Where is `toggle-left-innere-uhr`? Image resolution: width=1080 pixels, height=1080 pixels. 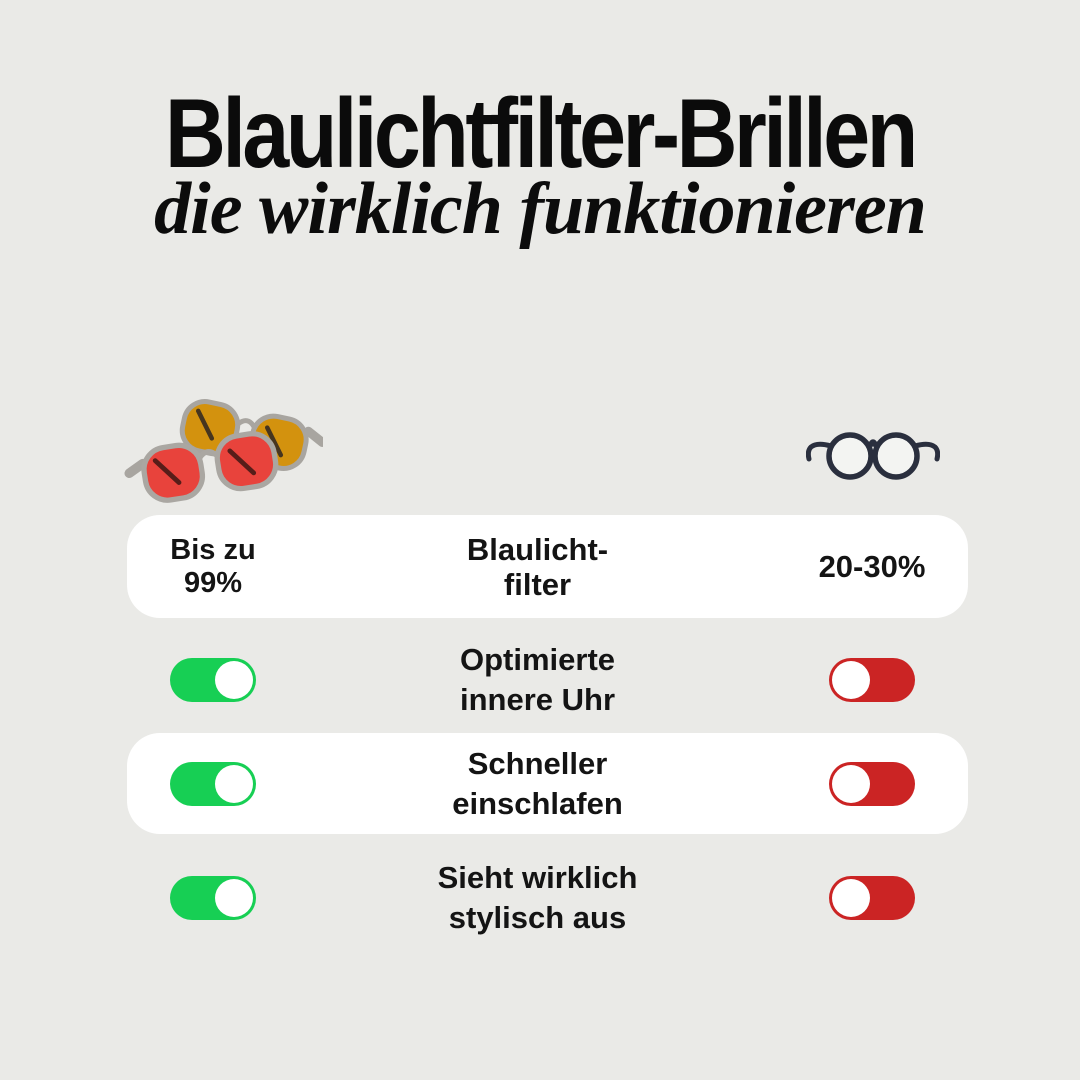 toggle-left-innere-uhr is located at coordinates (213, 680).